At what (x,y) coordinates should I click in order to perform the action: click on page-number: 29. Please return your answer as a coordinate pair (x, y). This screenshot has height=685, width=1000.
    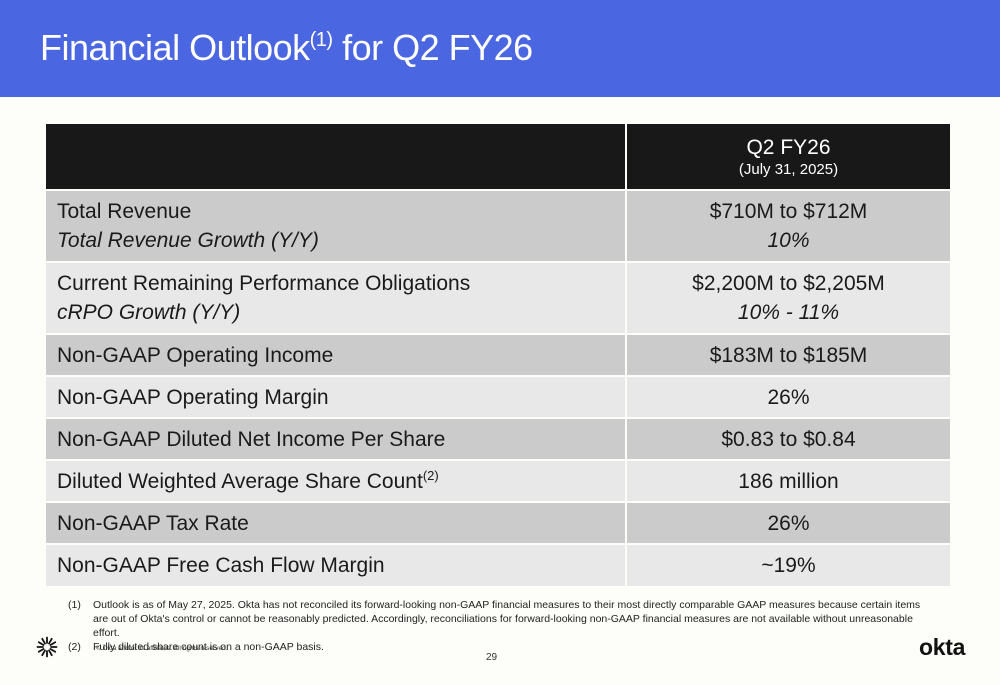
    Looking at the image, I should click on (492, 657).